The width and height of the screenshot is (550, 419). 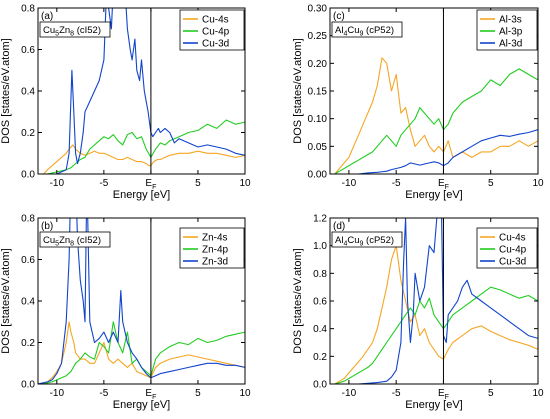 I want to click on series-line-al-3d, so click(x=436, y=151).